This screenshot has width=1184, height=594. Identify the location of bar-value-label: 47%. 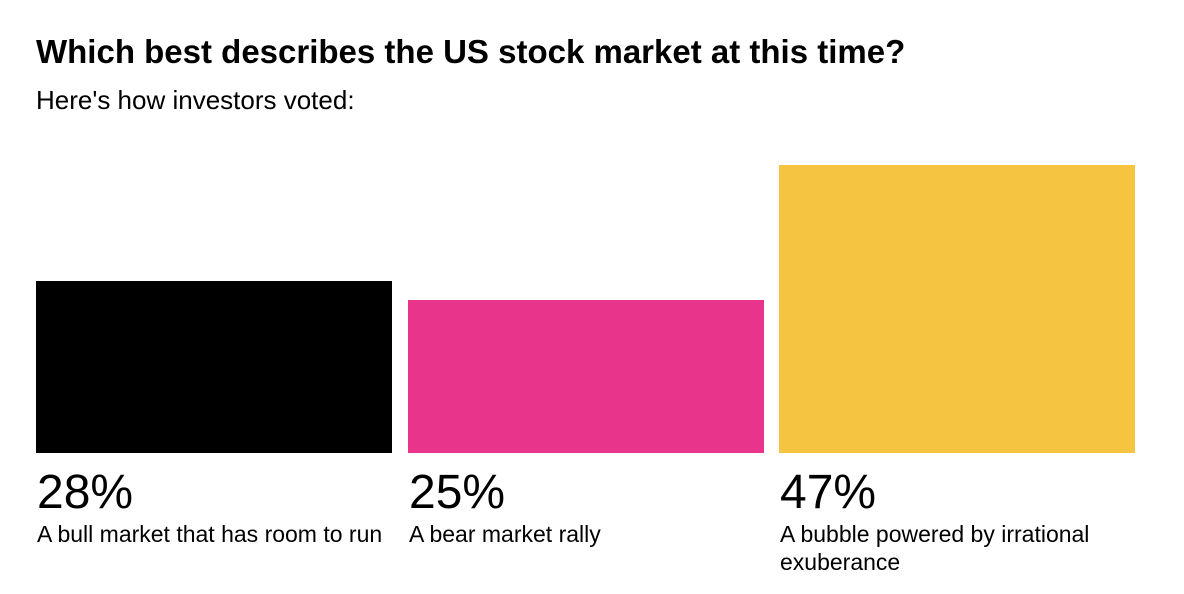
(828, 492).